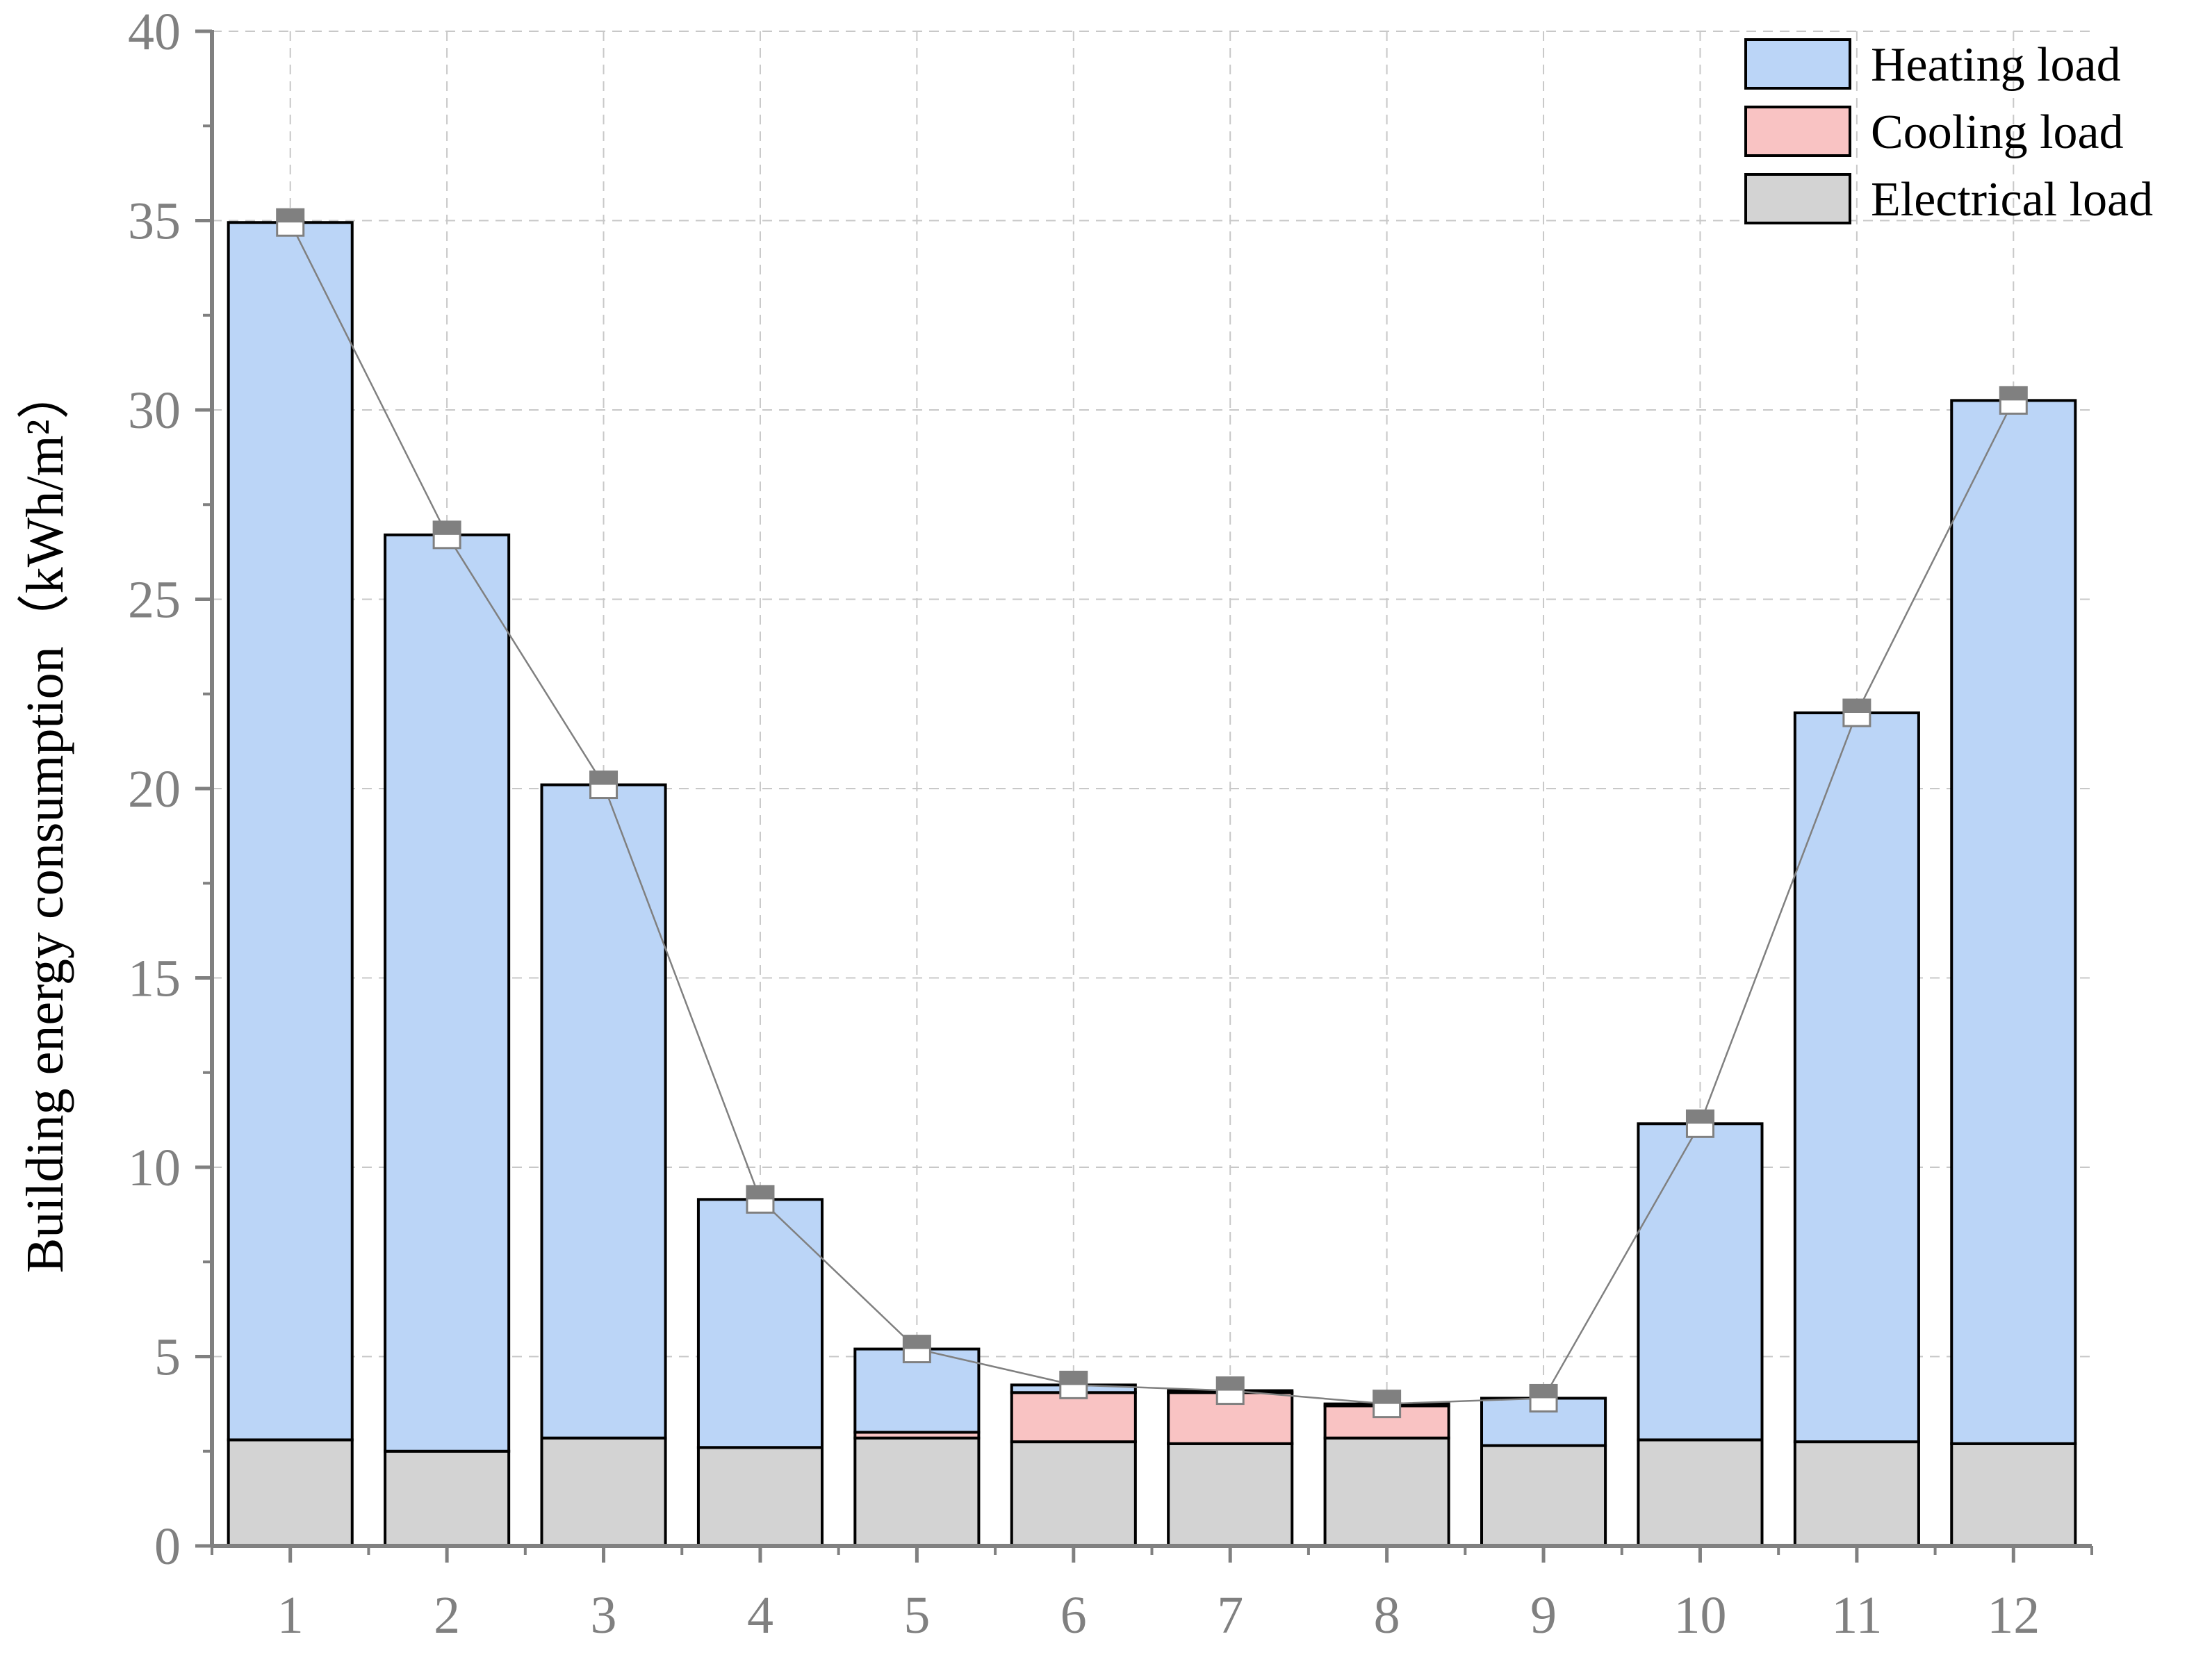 This screenshot has width=2187, height=1680. What do you see at coordinates (1073, 1615) in the screenshot?
I see `x-tick-label: 6` at bounding box center [1073, 1615].